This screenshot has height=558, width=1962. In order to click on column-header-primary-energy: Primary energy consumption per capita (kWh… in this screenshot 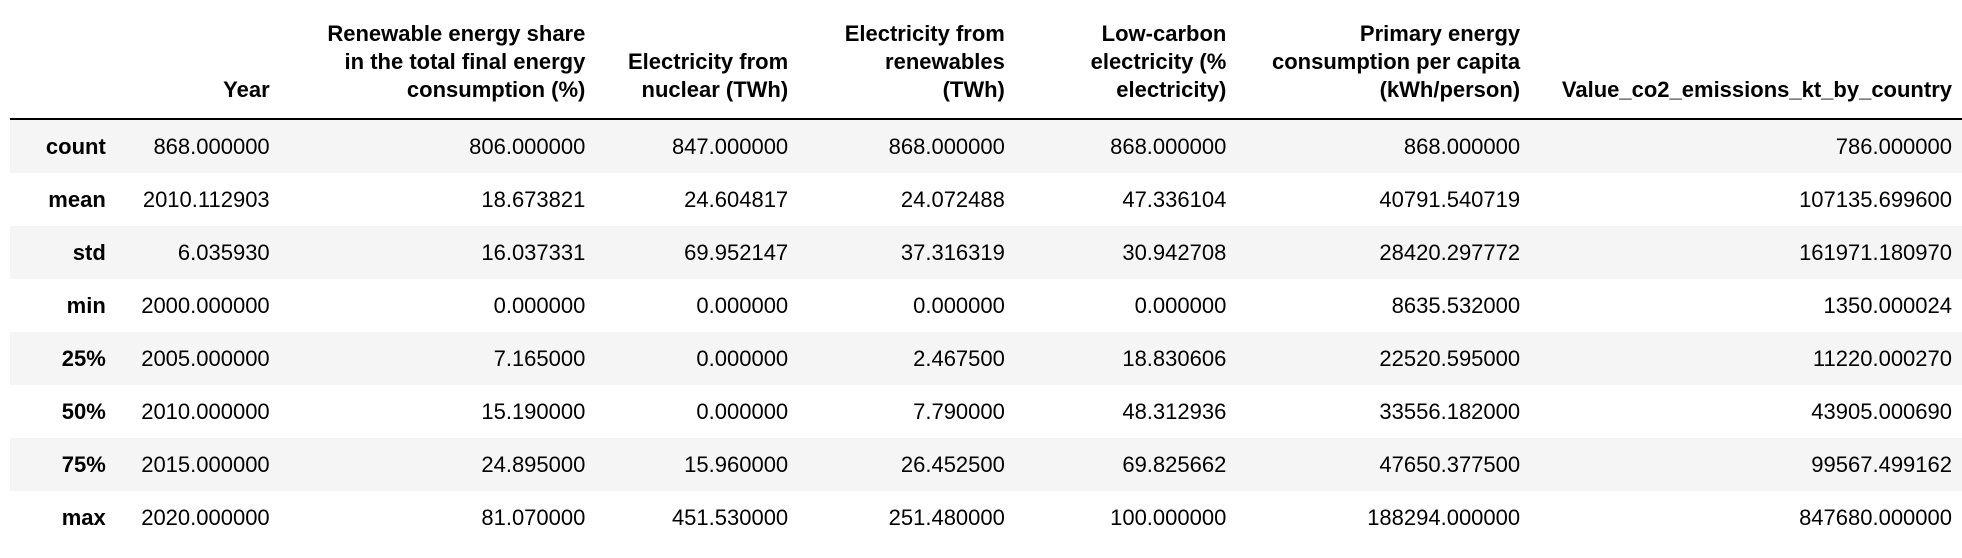, I will do `click(1383, 65)`.